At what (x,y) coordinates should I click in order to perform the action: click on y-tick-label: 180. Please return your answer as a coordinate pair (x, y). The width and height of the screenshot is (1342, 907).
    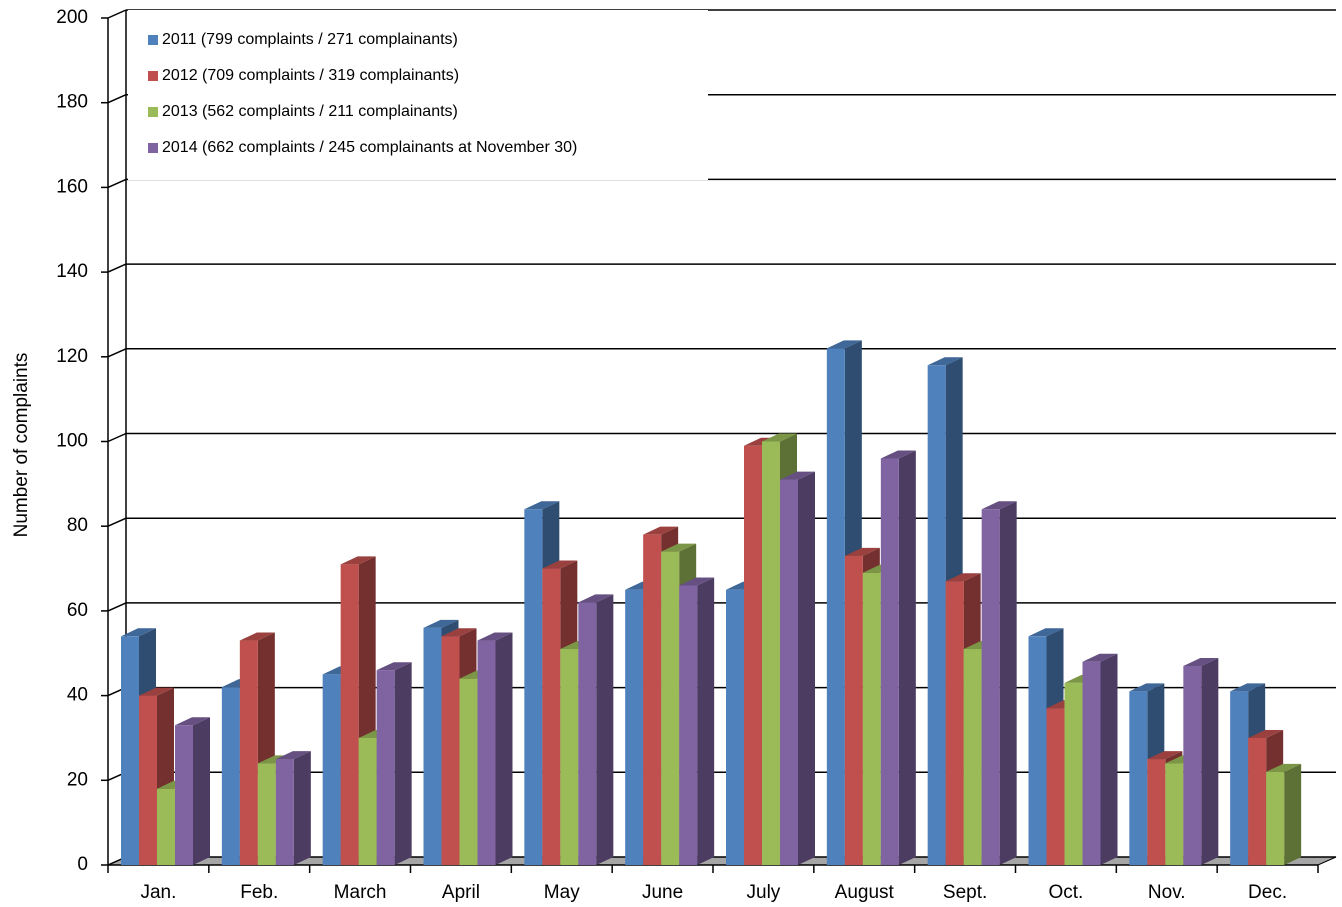
    Looking at the image, I should click on (72, 102).